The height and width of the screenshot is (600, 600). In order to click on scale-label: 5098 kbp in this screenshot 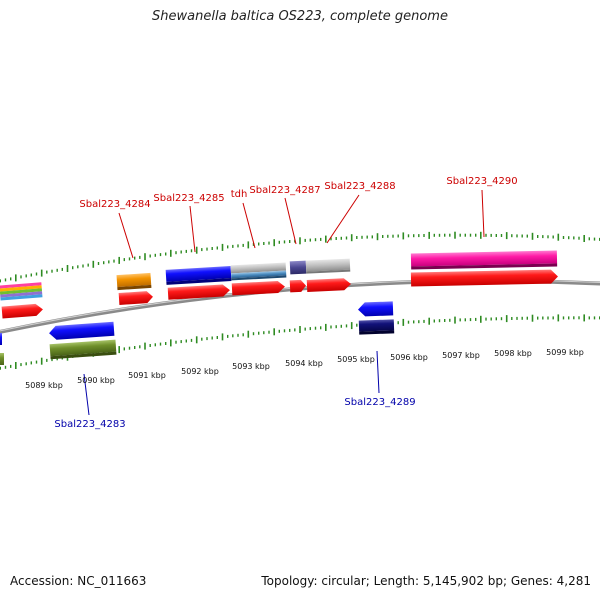, I will do `click(513, 353)`.